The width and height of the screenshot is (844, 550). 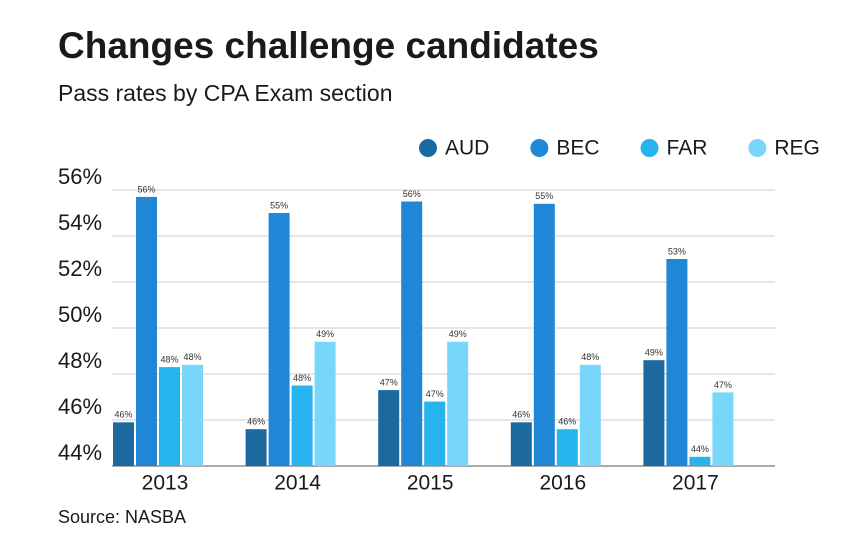 I want to click on y-tick-label: 46%, so click(x=80, y=406).